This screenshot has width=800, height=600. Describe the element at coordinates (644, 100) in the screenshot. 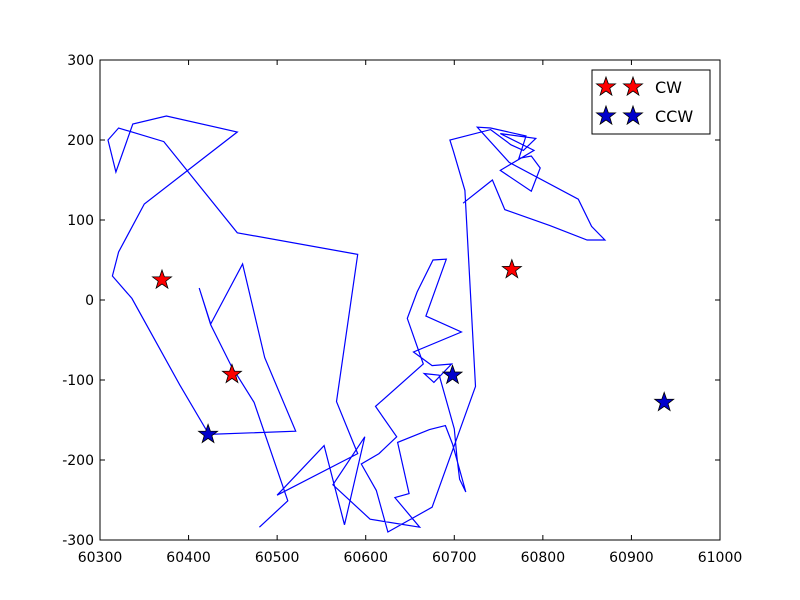

I see `legend-items: CW CCW` at that location.